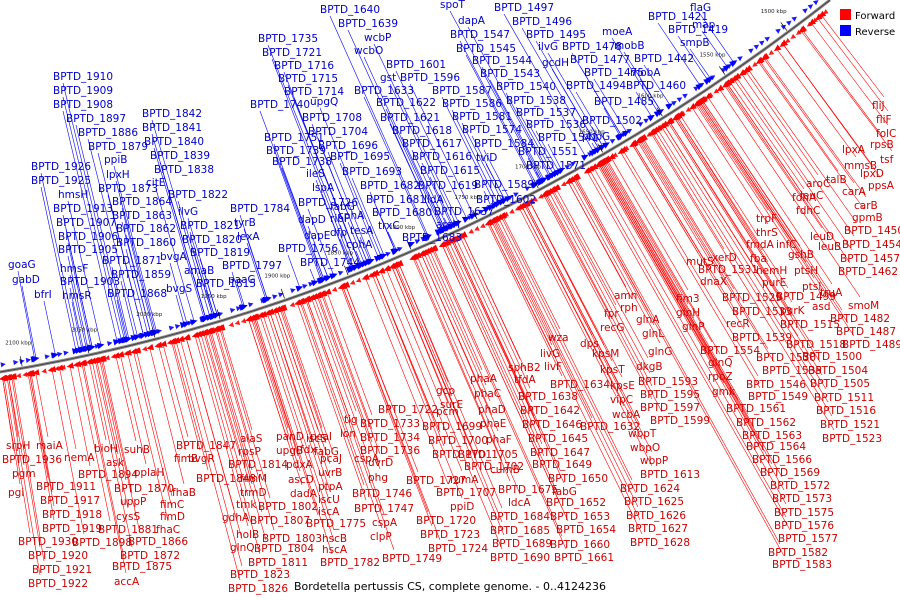 Image resolution: width=900 pixels, height=600 pixels. Describe the element at coordinates (448, 186) in the screenshot. I see `reverse-gene-label-bptd-1619: BPTD_1619` at that location.